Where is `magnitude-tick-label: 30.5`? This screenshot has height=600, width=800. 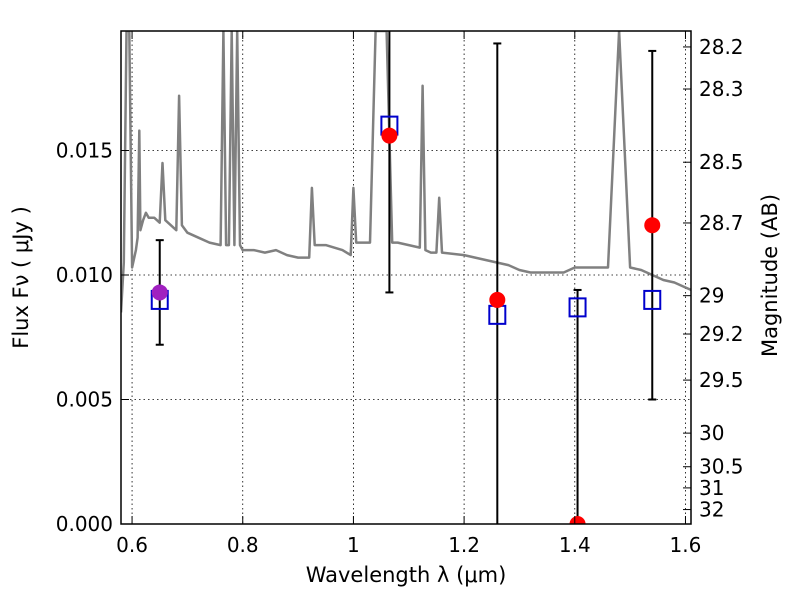 magnitude-tick-label: 30.5 is located at coordinates (721, 467).